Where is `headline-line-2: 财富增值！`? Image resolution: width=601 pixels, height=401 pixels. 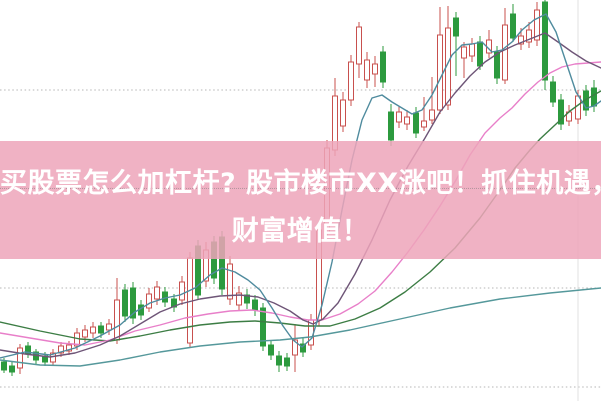
headline-line-2: 财富增值！ is located at coordinates (300, 231).